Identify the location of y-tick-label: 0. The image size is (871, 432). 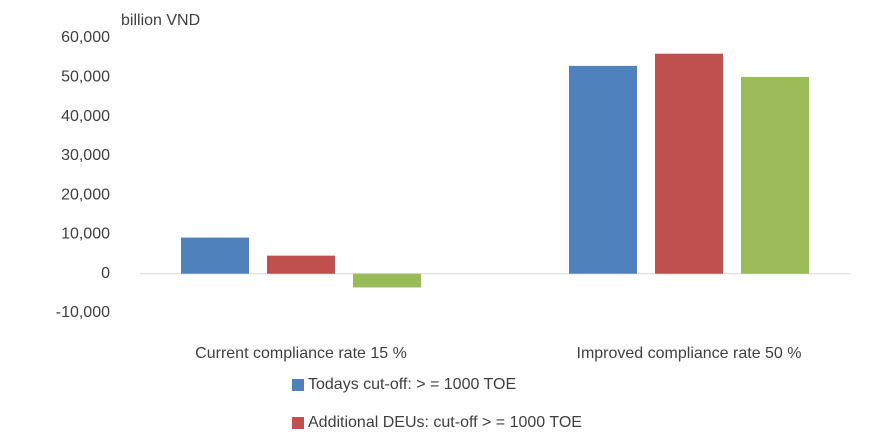
(105, 273).